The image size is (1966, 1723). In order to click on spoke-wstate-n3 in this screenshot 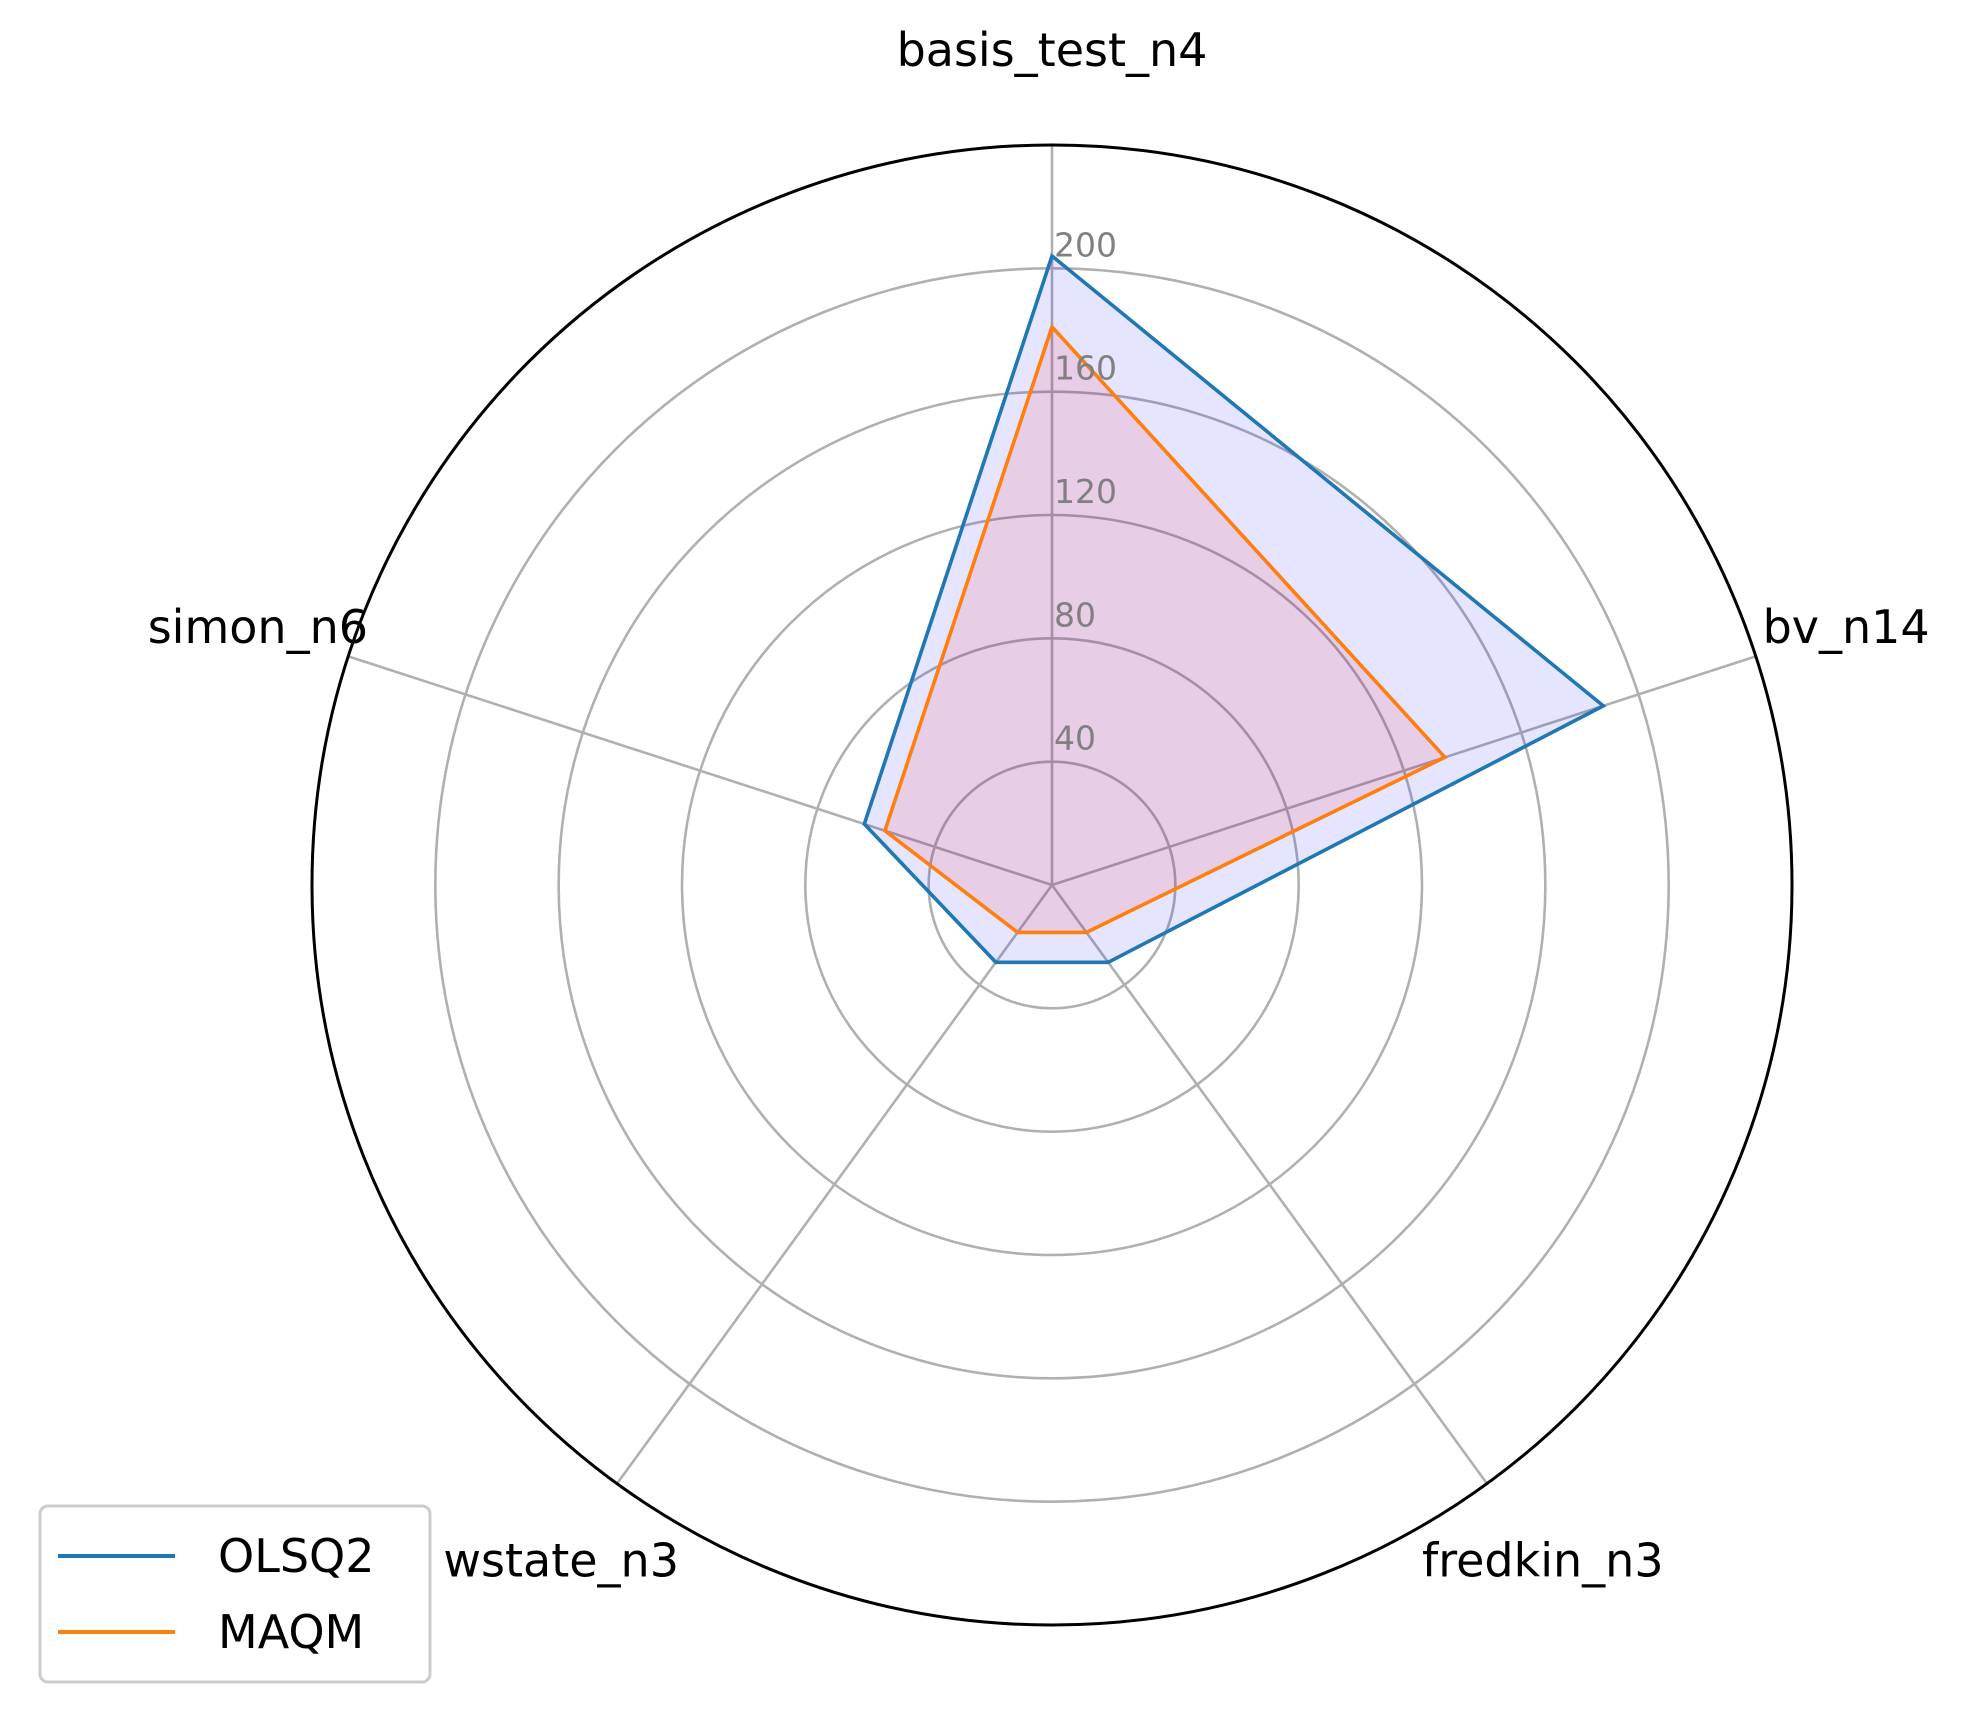, I will do `click(834, 1184)`.